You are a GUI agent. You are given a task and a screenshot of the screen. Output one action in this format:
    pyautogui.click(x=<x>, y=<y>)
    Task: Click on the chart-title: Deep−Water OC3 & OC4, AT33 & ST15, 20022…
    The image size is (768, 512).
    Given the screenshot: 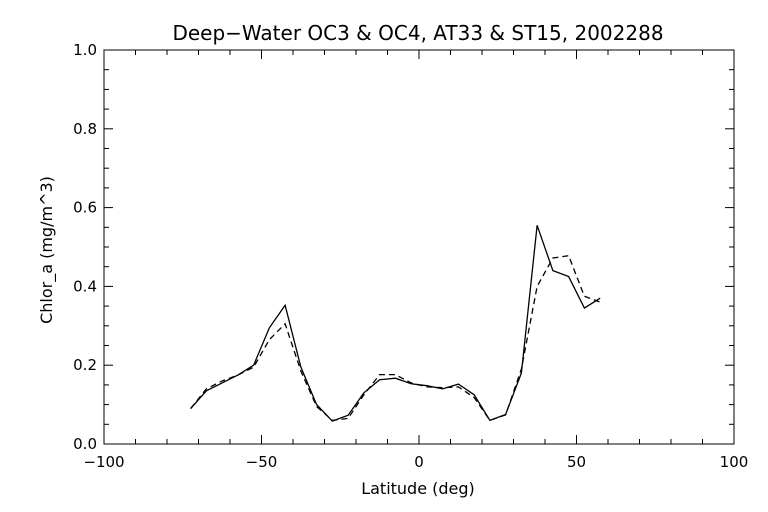 What is the action you would take?
    pyautogui.click(x=417, y=33)
    